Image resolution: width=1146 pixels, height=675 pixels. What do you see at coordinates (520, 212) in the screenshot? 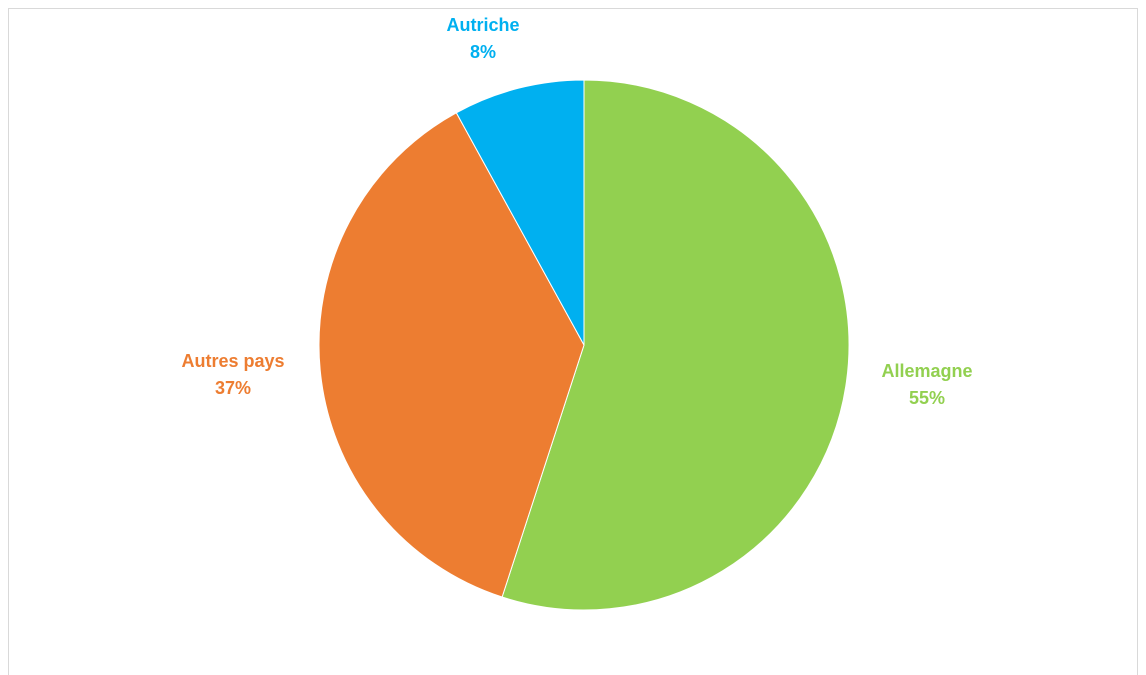
I see `pie-slice-autriche` at bounding box center [520, 212].